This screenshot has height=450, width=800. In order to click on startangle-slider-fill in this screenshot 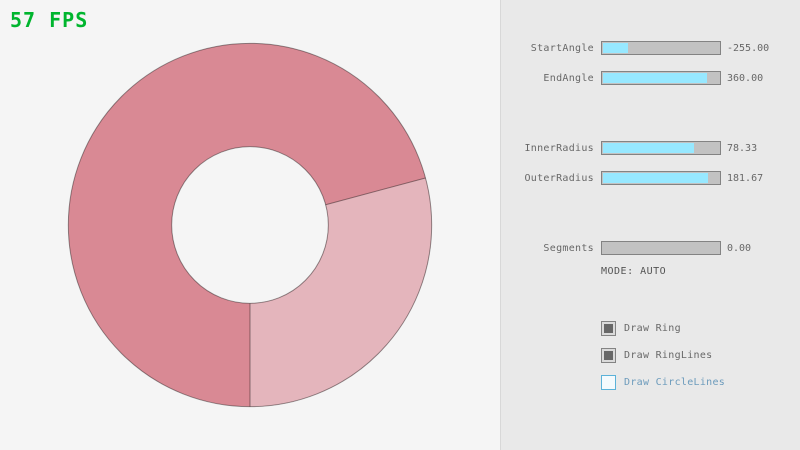, I will do `click(615, 48)`.